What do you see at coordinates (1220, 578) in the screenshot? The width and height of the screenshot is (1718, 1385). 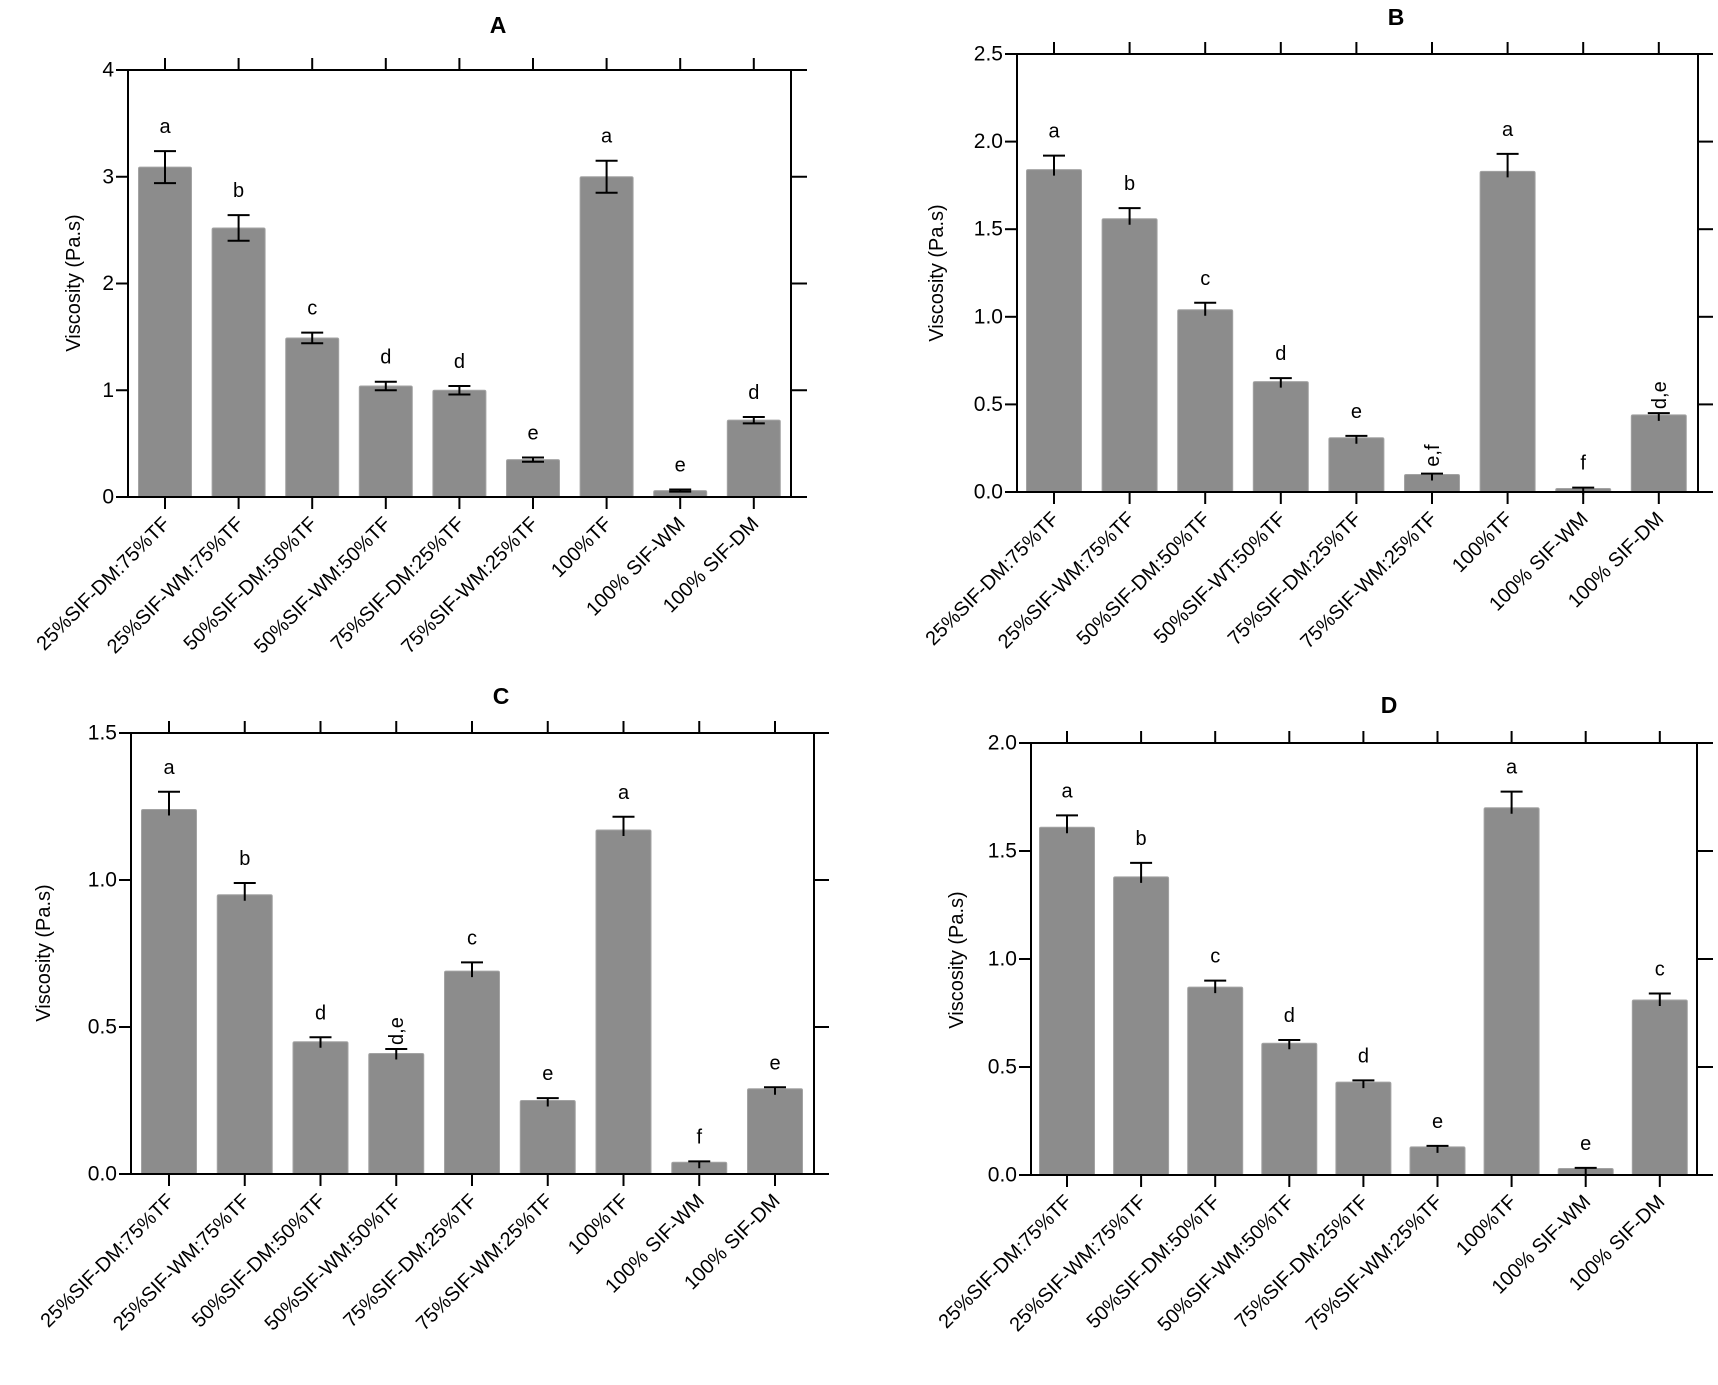 I see `x-category-label: 50%SIF-WT:50%TF` at bounding box center [1220, 578].